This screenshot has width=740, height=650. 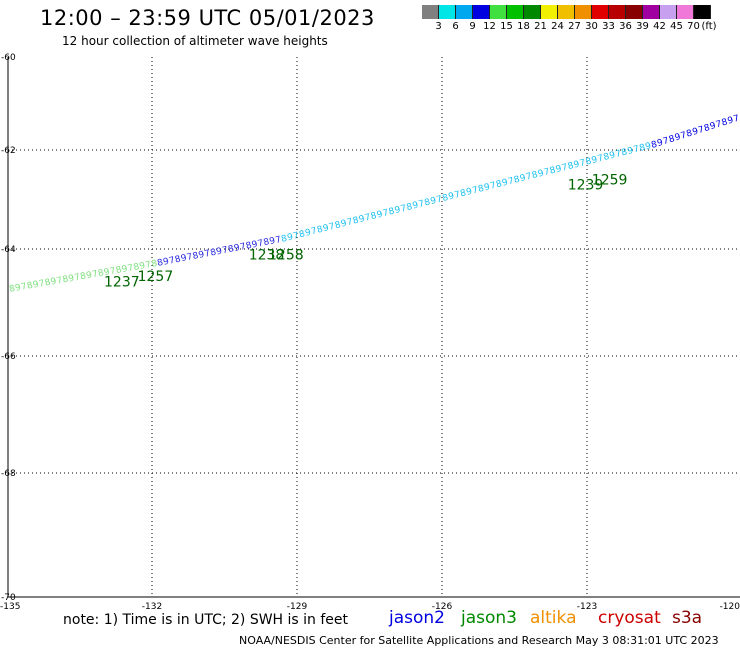 I want to click on lon-tick-label: -126, so click(x=442, y=607).